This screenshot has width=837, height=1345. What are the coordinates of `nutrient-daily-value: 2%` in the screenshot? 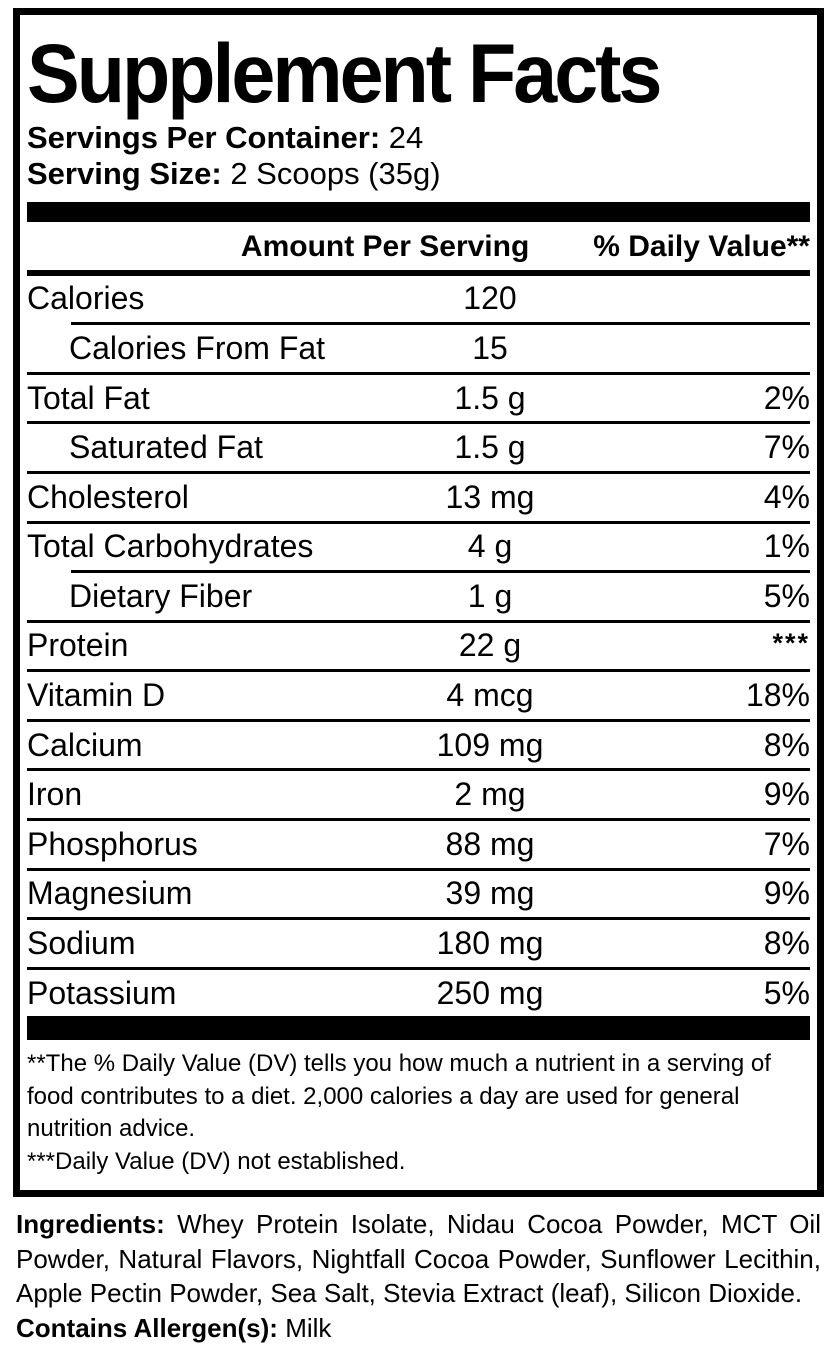 It's located at (786, 397).